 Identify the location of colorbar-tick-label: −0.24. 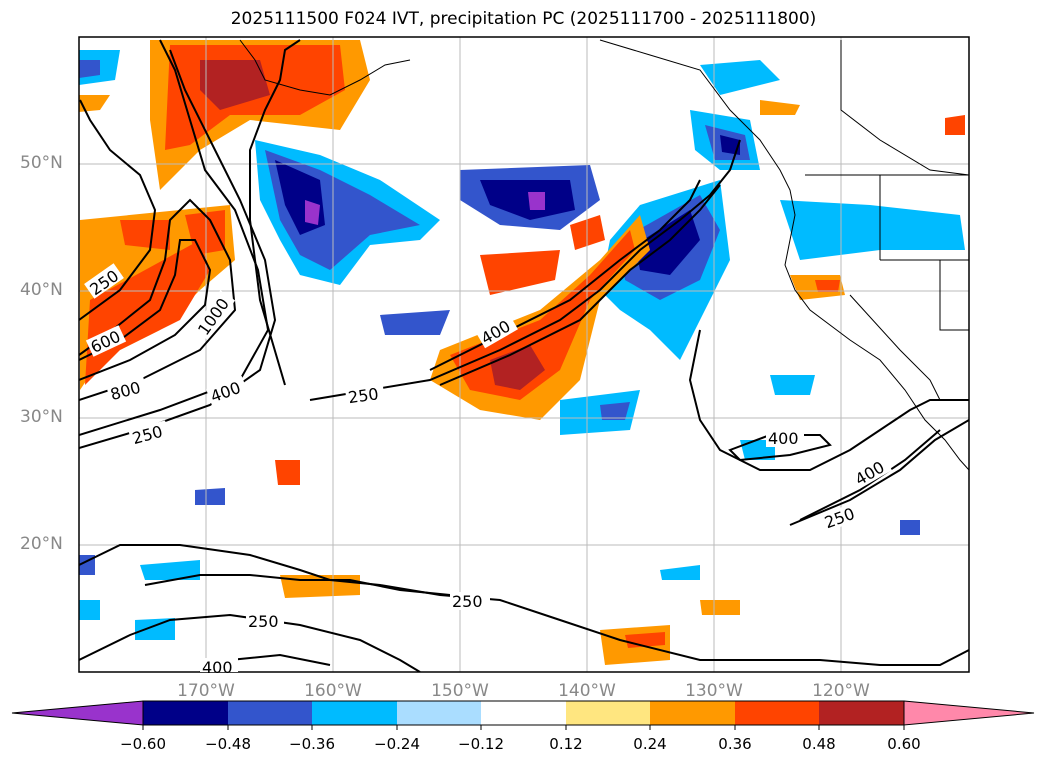
(397, 744).